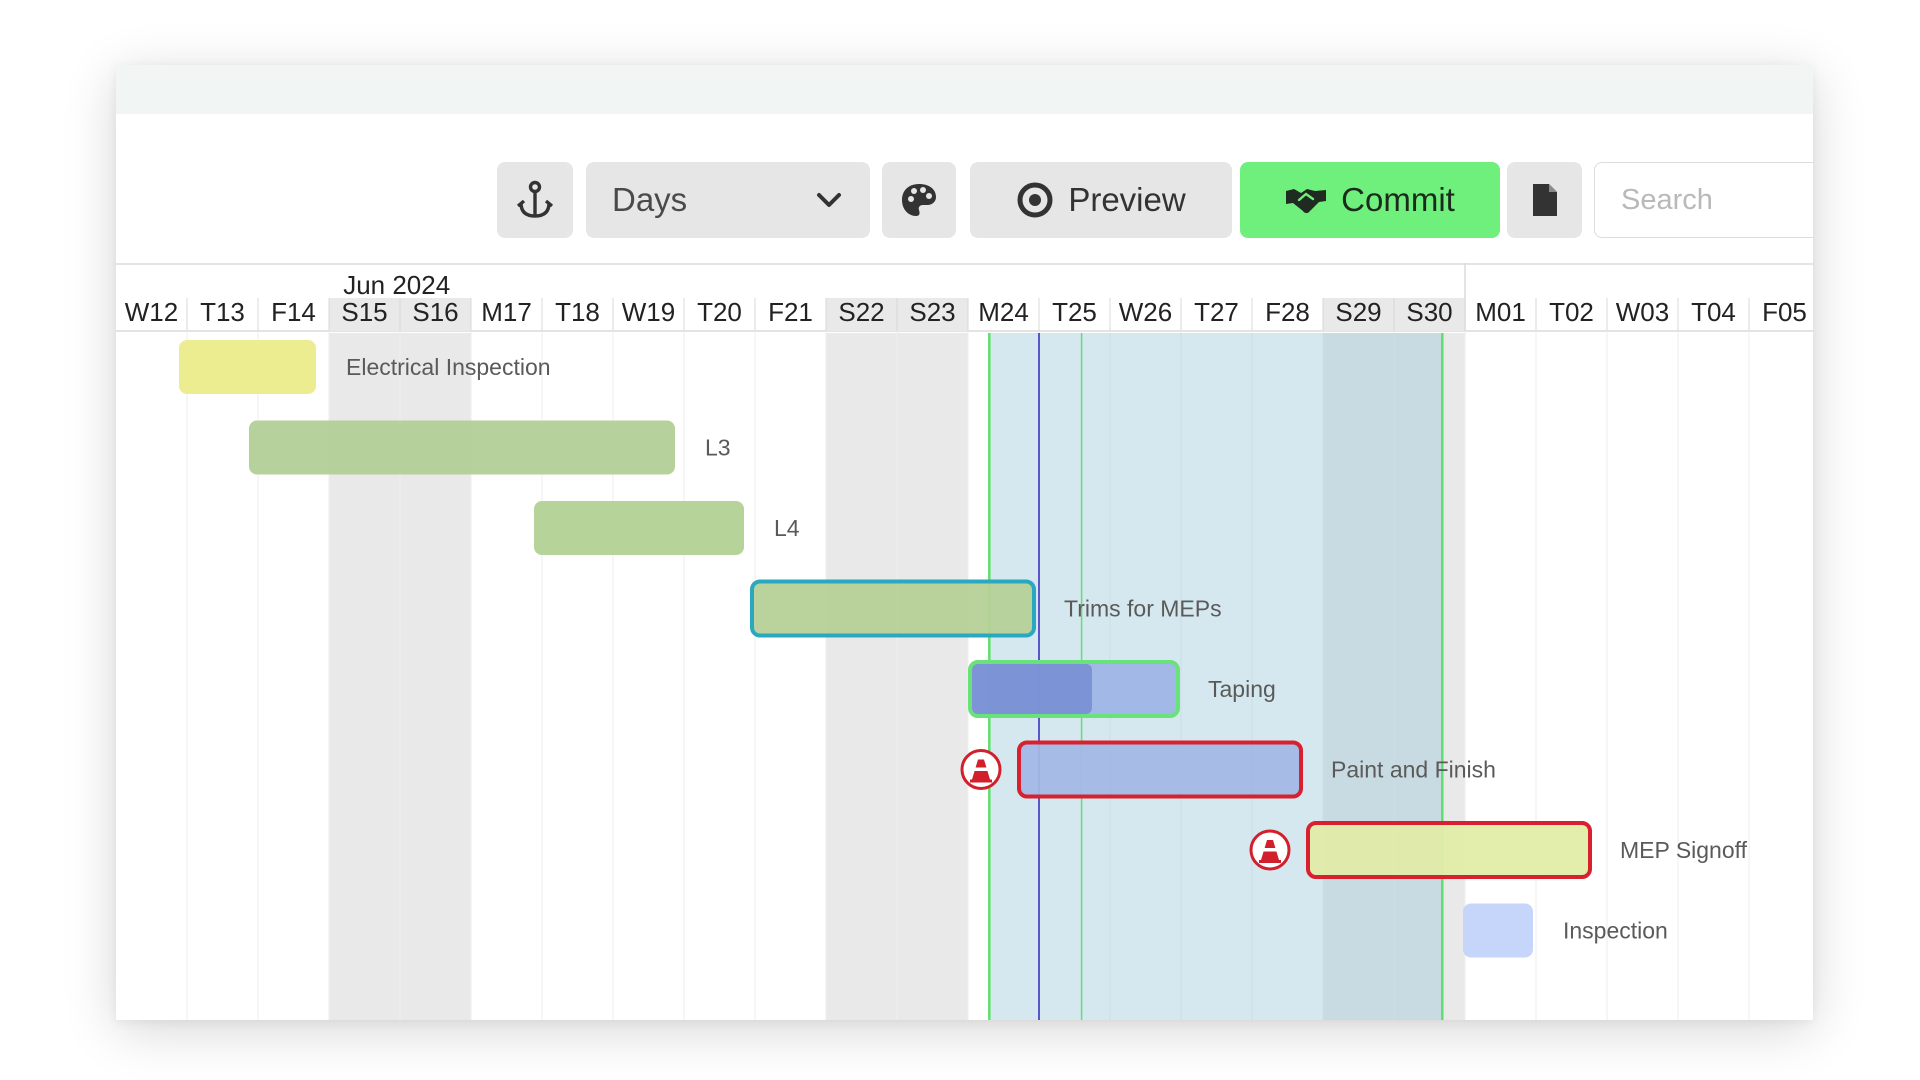 This screenshot has height=1080, width=1920. I want to click on day-label: M17, so click(506, 312).